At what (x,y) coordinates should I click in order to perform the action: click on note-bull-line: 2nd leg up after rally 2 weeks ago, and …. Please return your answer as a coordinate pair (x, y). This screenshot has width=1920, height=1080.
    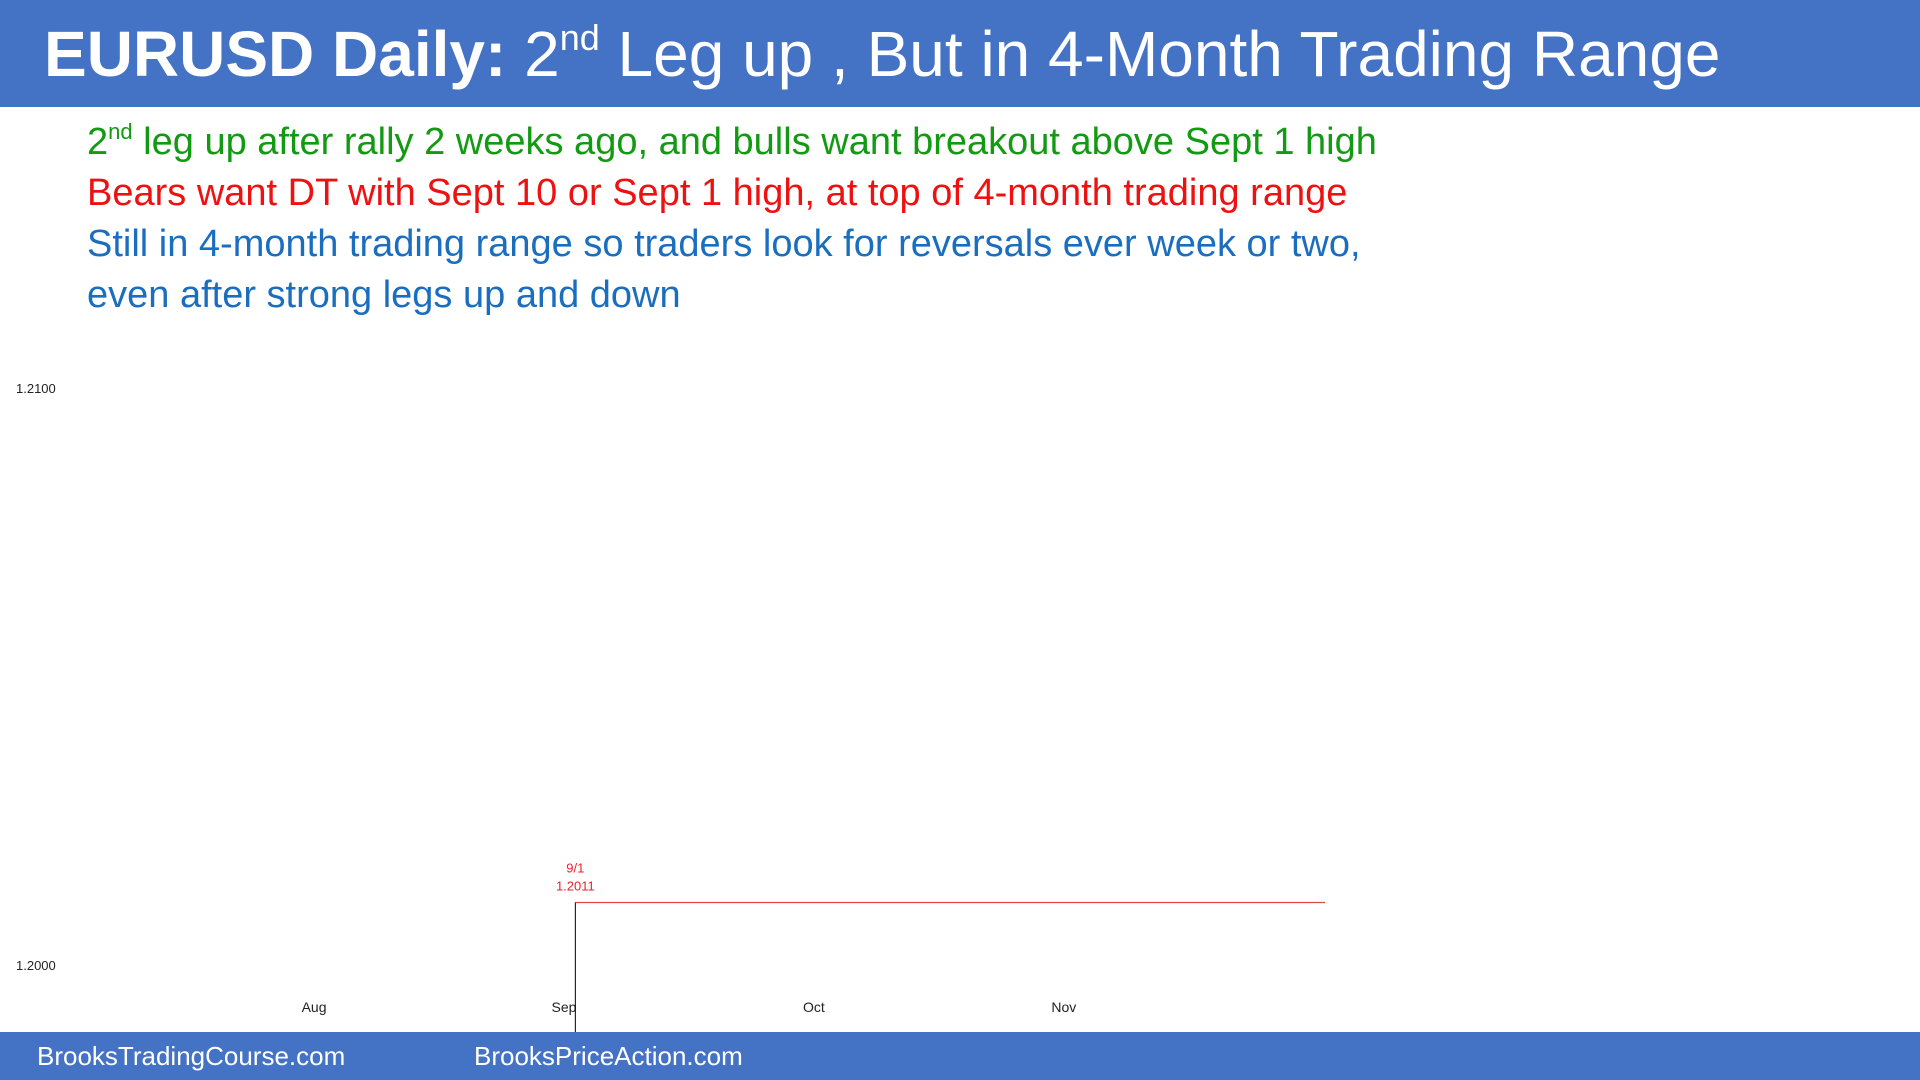
    Looking at the image, I should click on (732, 142).